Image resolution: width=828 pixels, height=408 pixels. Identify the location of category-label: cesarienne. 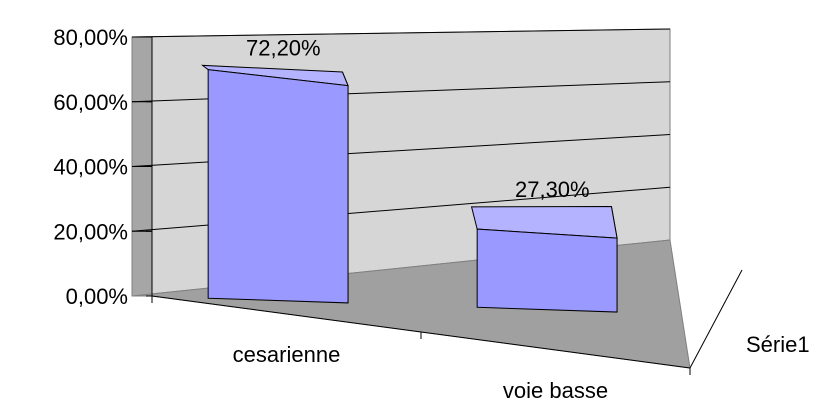
(287, 354).